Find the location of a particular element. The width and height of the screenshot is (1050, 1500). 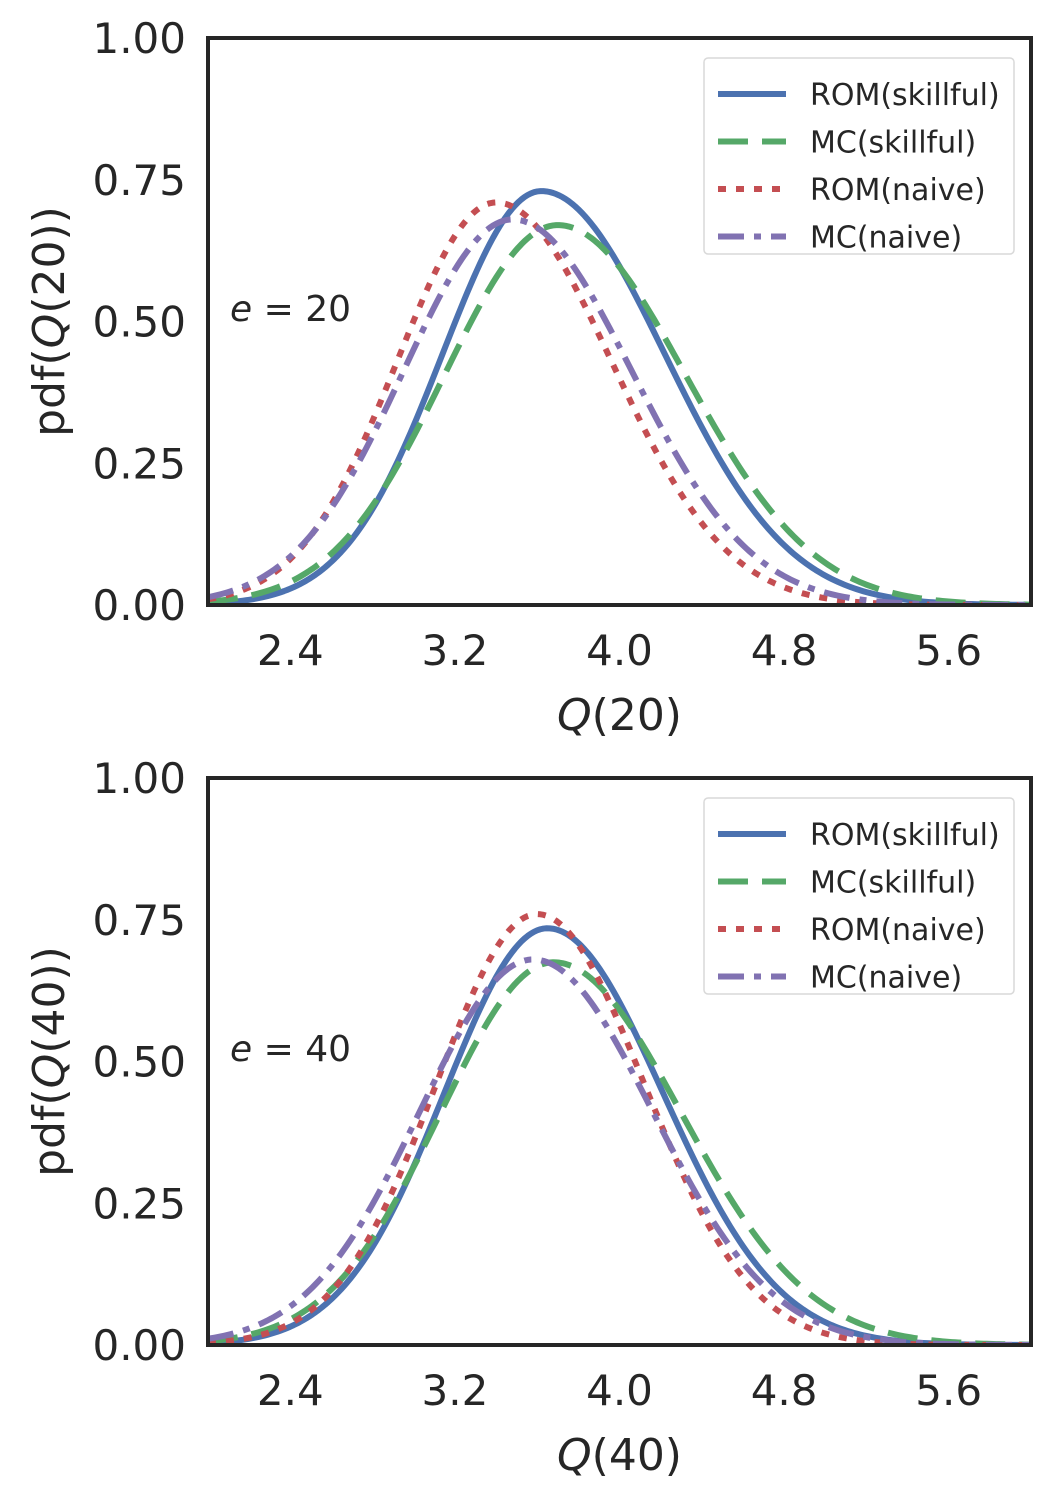

y-axis-label: pdf(Q(20)) is located at coordinates (49, 321).